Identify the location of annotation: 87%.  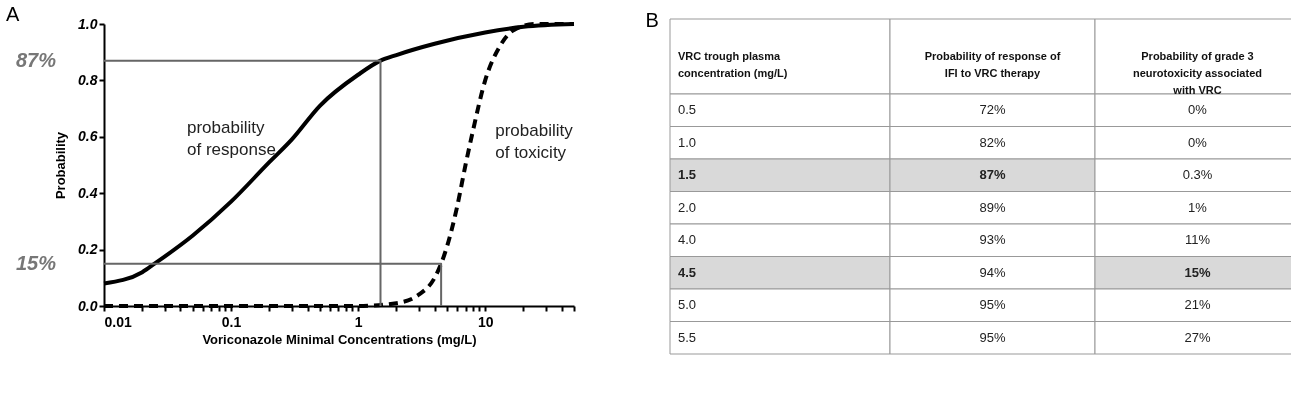
(36, 59).